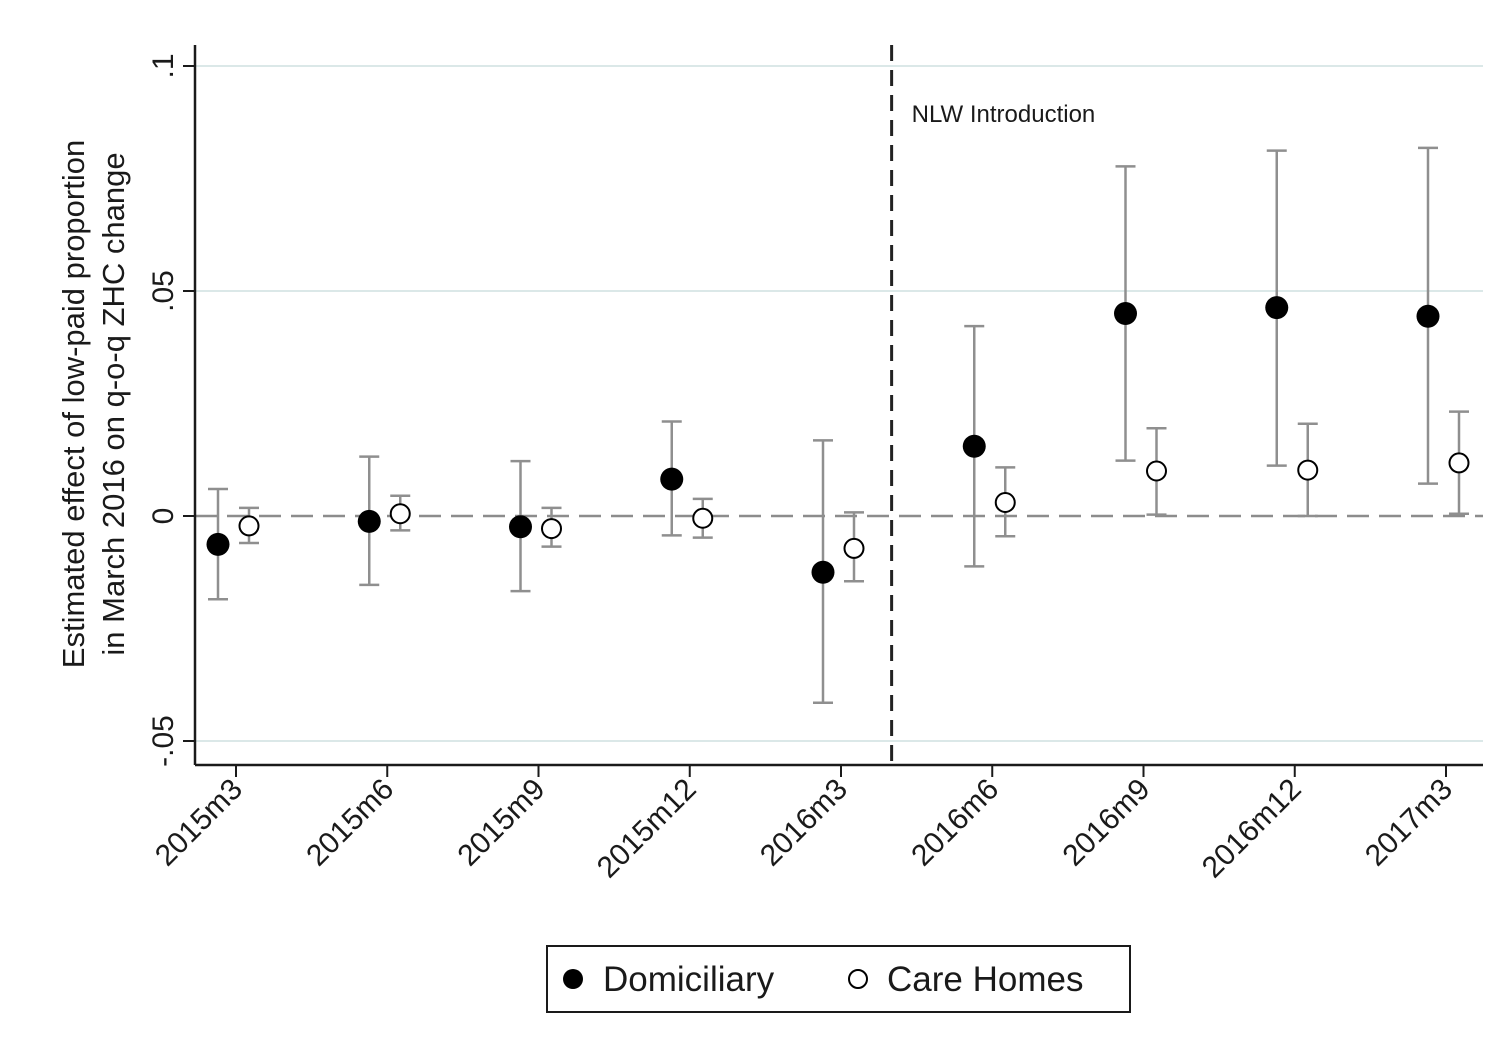  I want to click on nlw-introduction-label: NLW Introduction, so click(1004, 114).